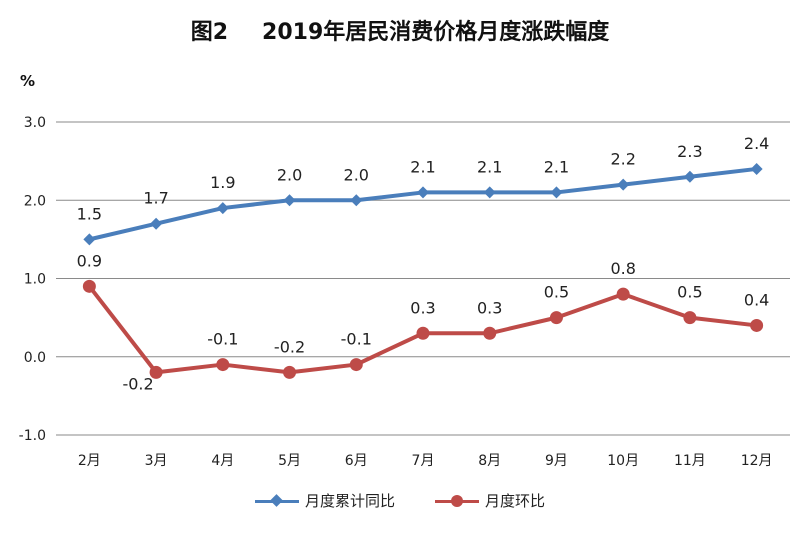  Describe the element at coordinates (756, 299) in the screenshot. I see `data-label: 0.4` at that location.